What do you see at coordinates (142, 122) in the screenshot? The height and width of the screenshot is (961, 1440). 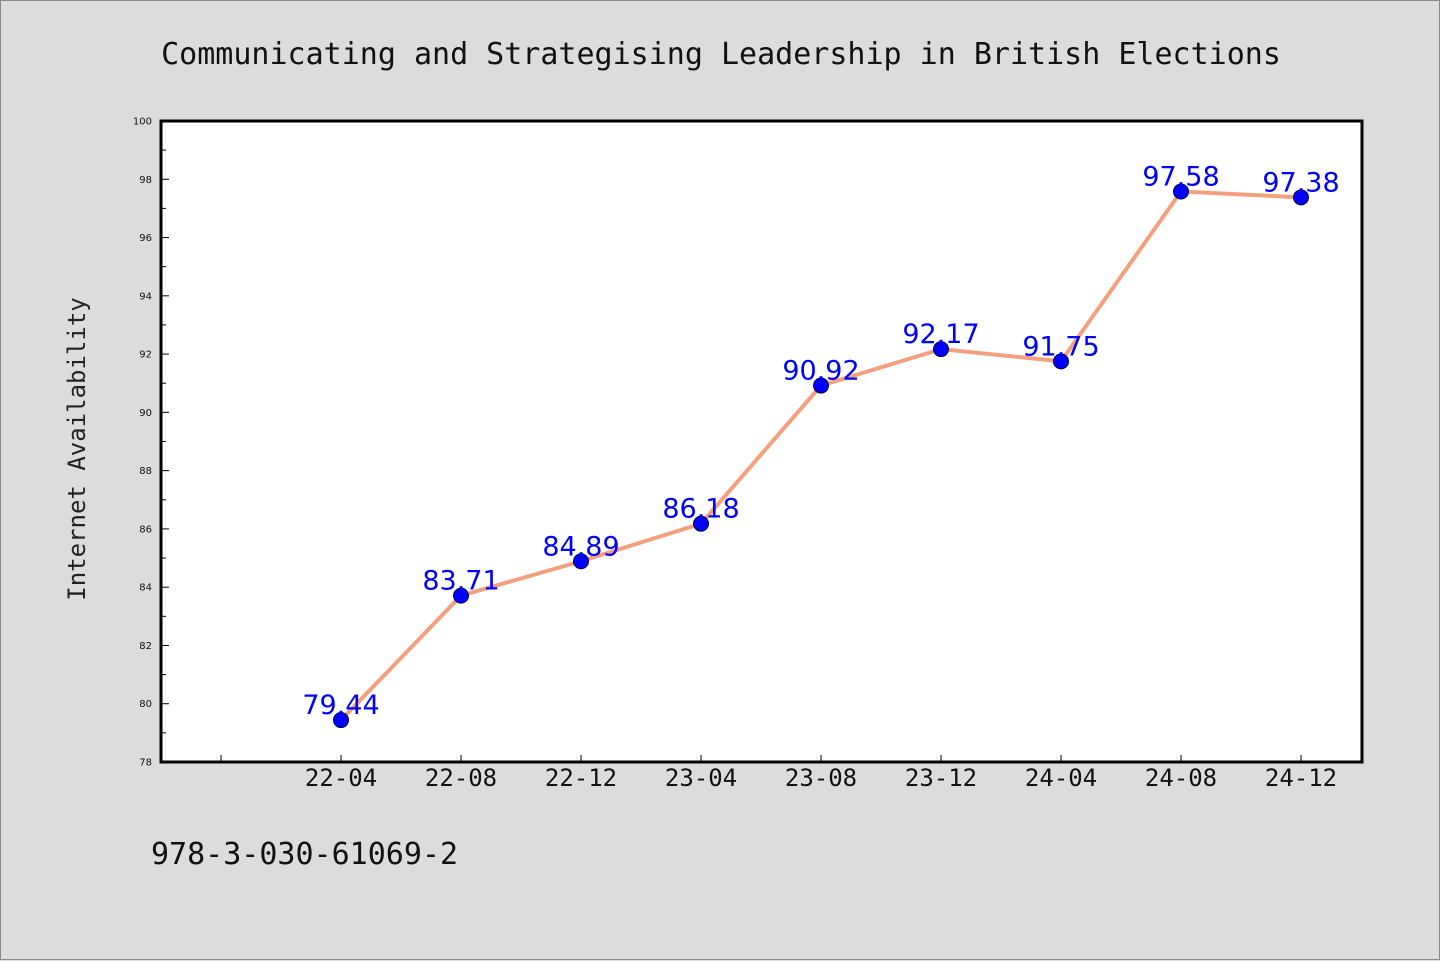 I see `y-tick-label: 100` at bounding box center [142, 122].